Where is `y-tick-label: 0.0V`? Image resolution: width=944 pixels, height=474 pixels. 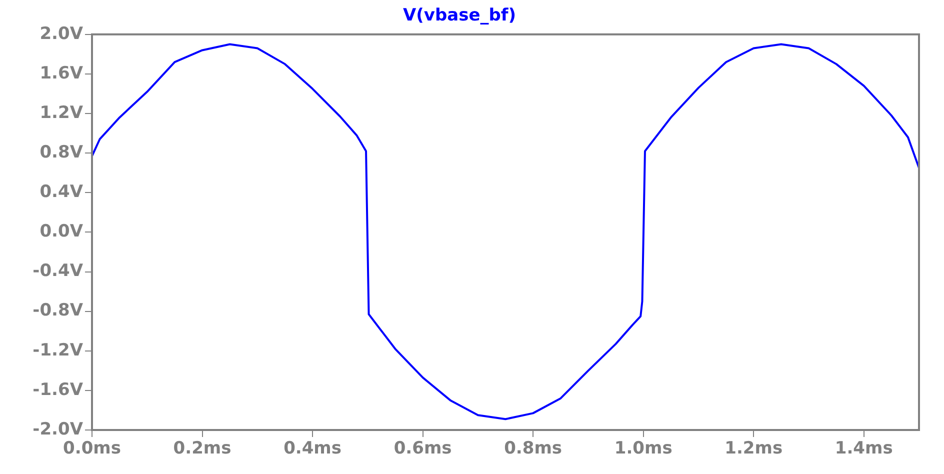 y-tick-label: 0.0V is located at coordinates (62, 232).